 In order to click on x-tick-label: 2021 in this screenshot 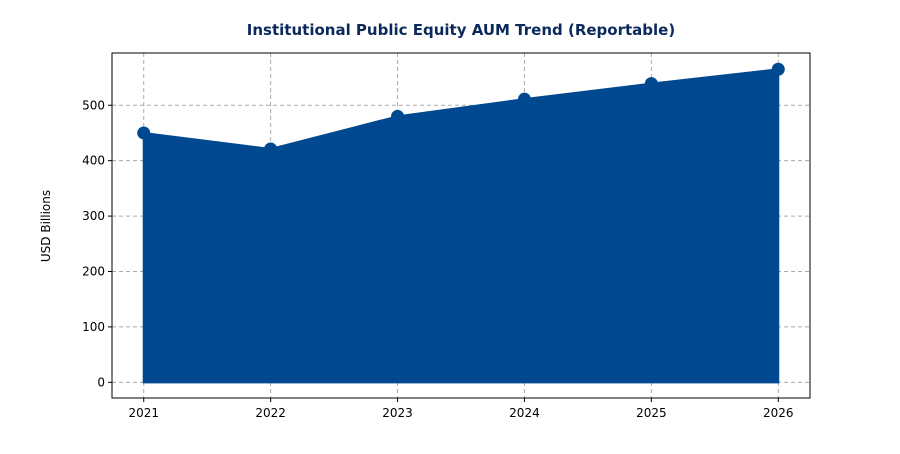, I will do `click(143, 413)`.